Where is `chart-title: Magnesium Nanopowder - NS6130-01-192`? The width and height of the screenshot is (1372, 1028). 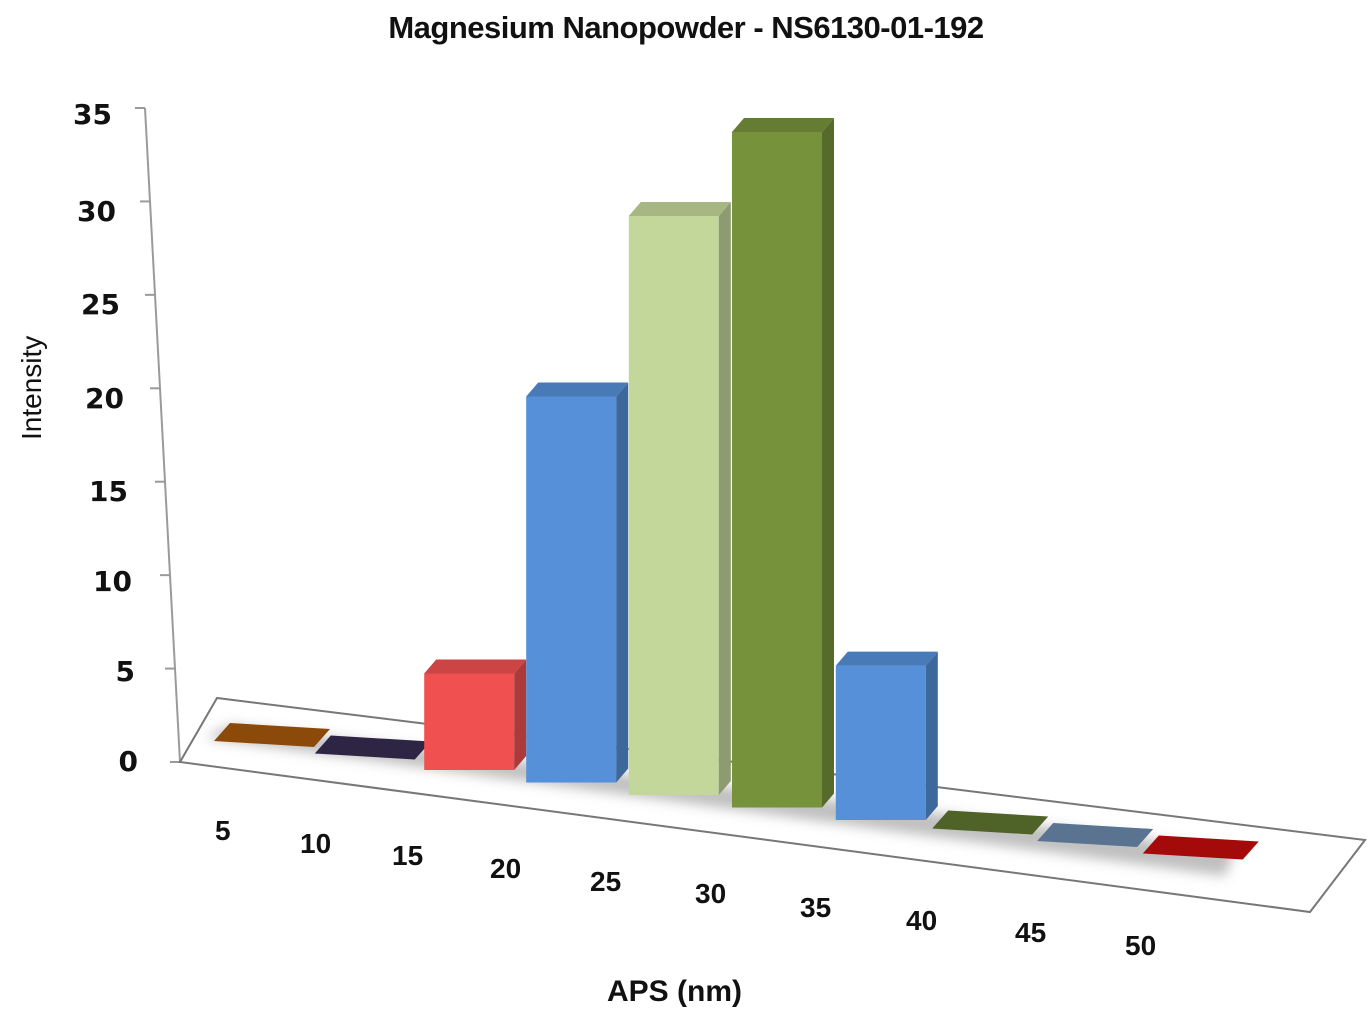
chart-title: Magnesium Nanopowder - NS6130-01-192 is located at coordinates (686, 27).